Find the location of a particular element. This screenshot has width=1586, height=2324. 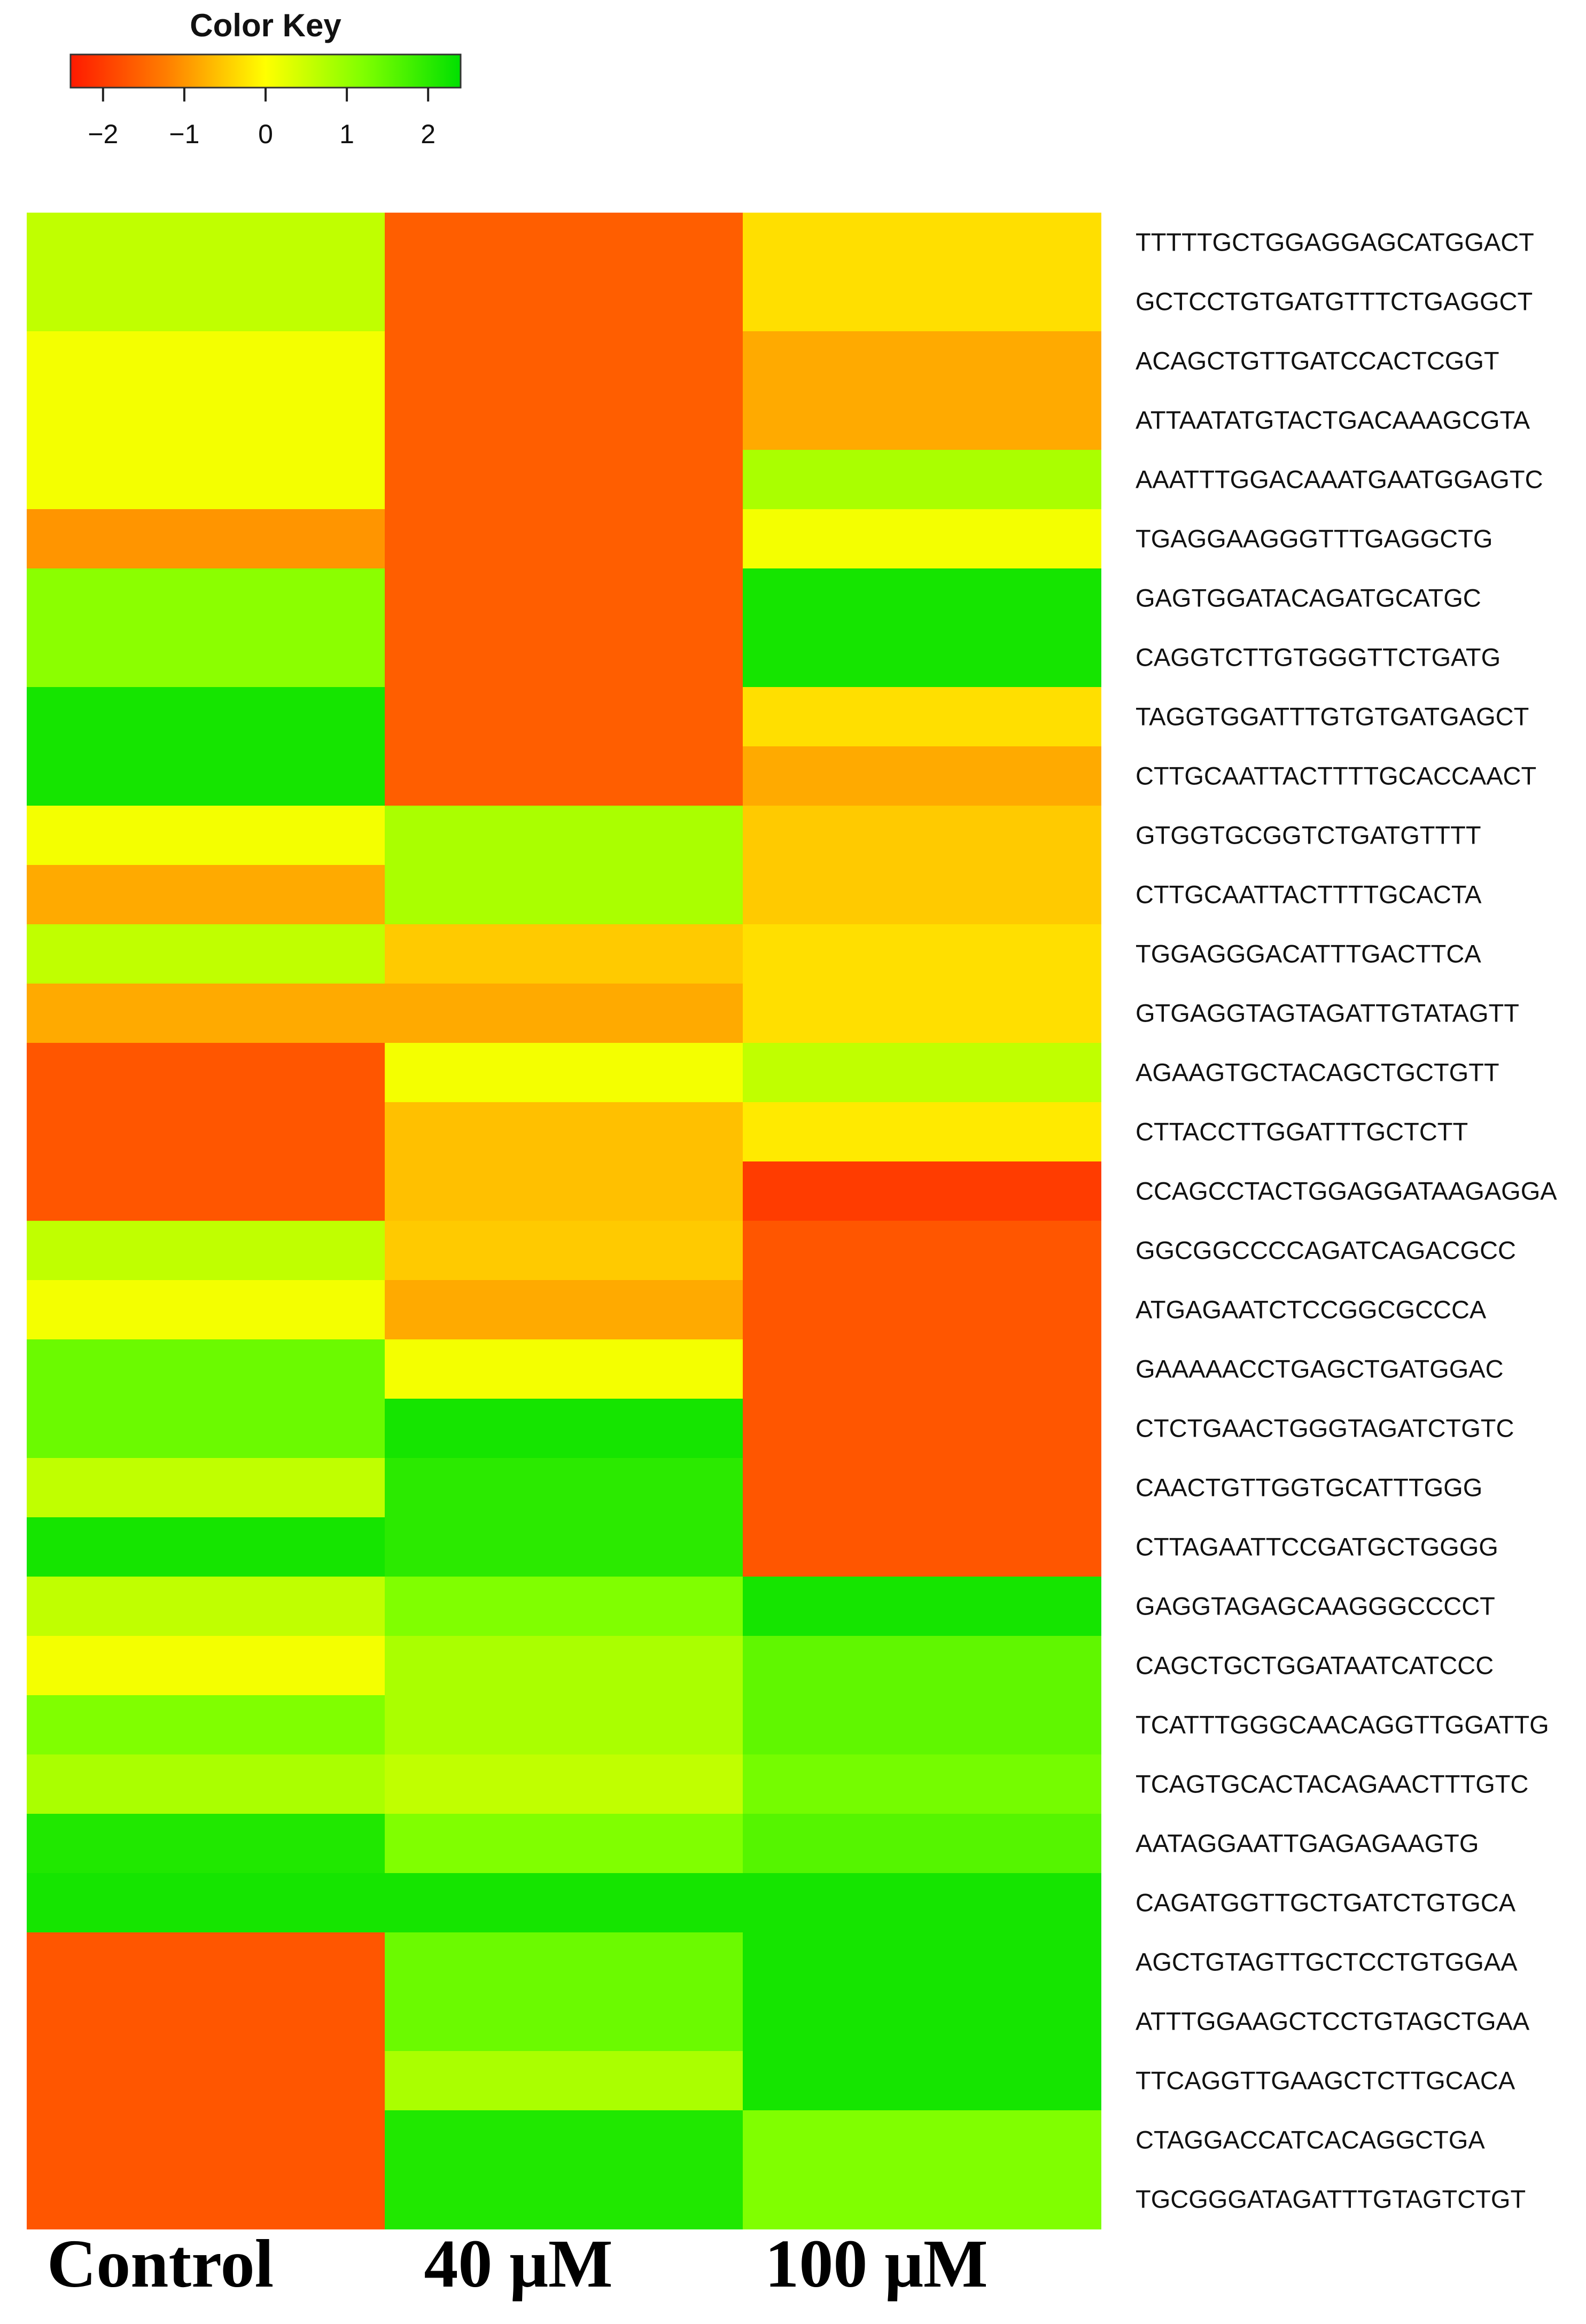

row-label: AATAGGAATTGAGAGAAGTG is located at coordinates (1307, 1843).